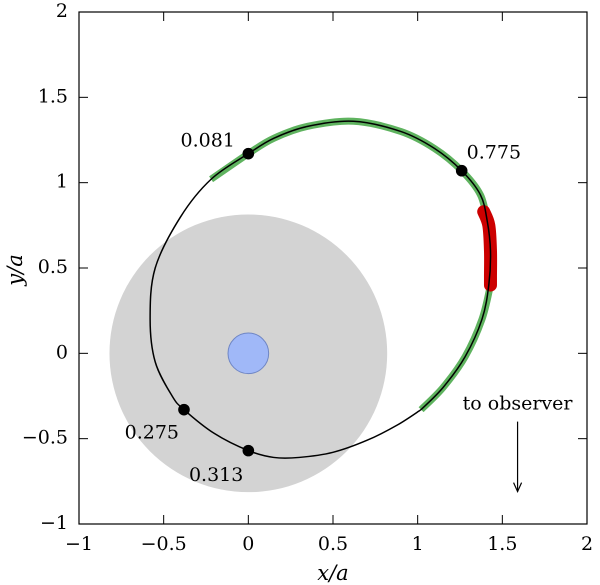 The height and width of the screenshot is (585, 600). What do you see at coordinates (164, 544) in the screenshot?
I see `x-tick-label: −0.5` at bounding box center [164, 544].